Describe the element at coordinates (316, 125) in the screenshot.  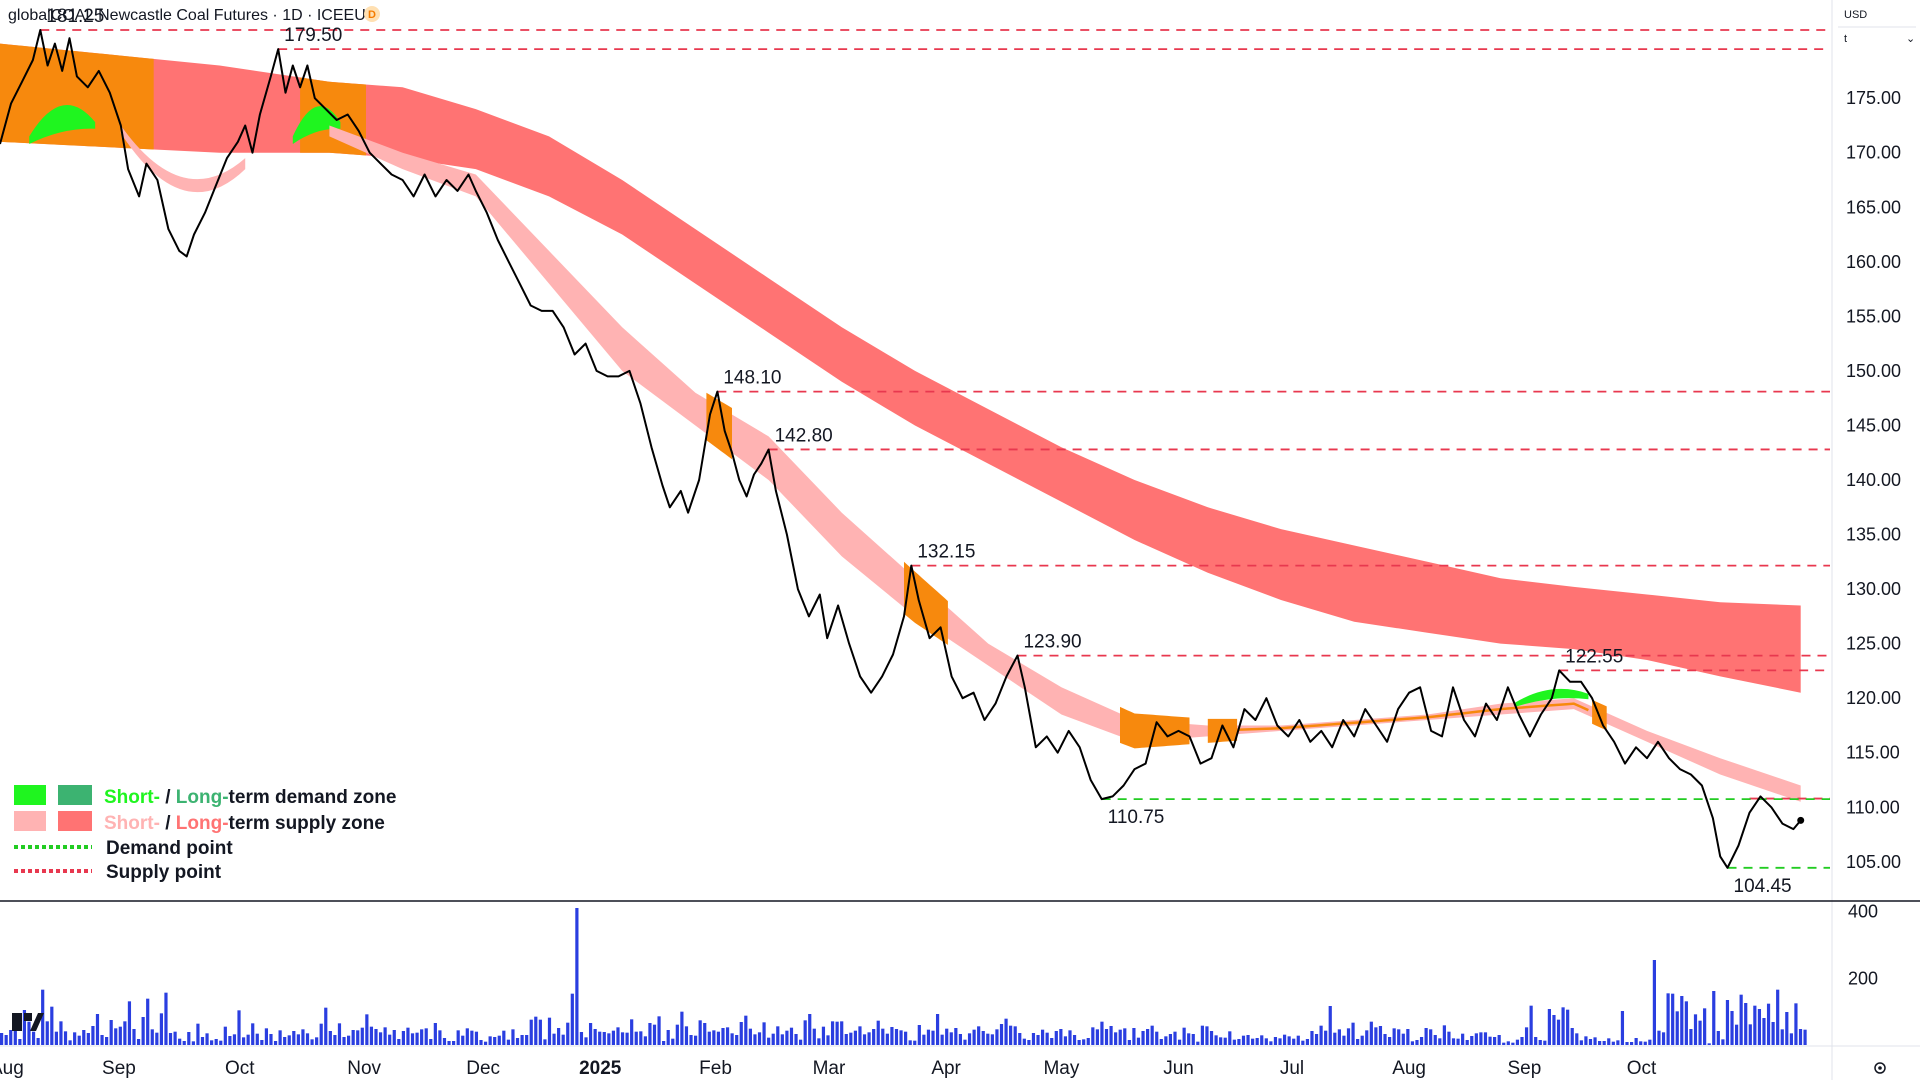
I see `short-term-demand-zone` at that location.